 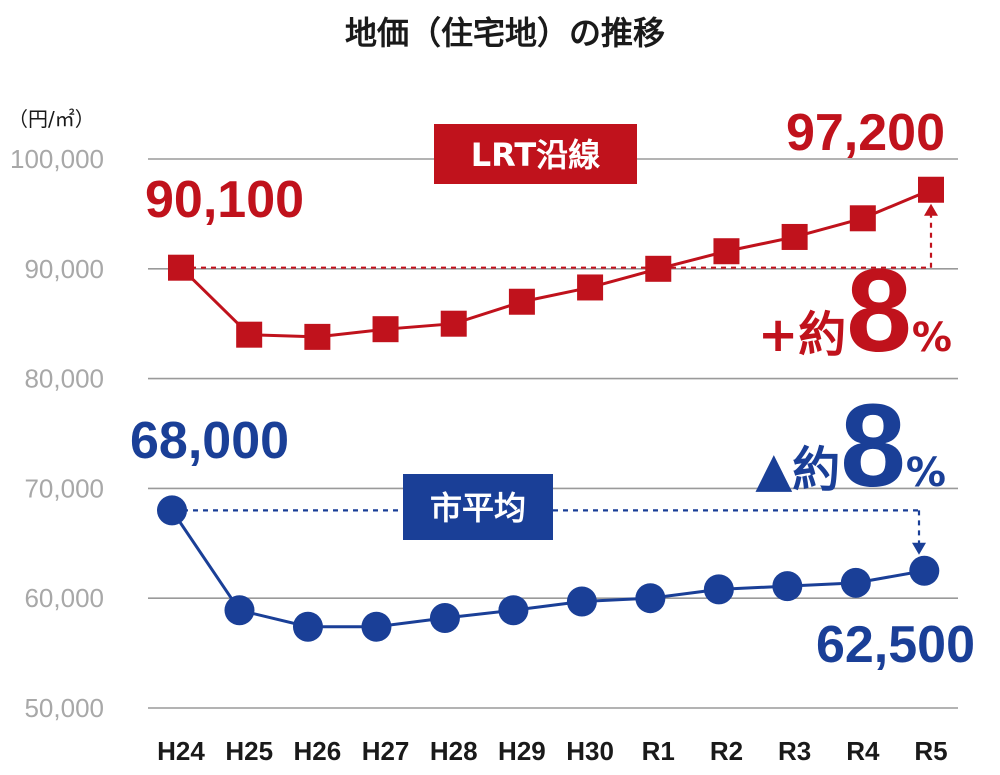 What do you see at coordinates (658, 751) in the screenshot?
I see `x-tick-label: R1` at bounding box center [658, 751].